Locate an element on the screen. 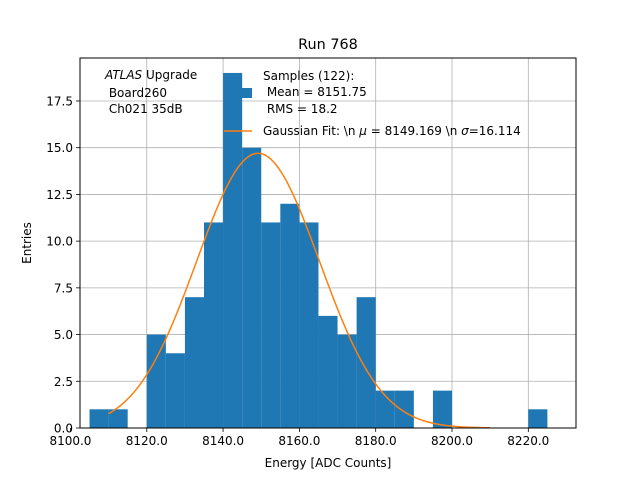 Image resolution: width=640 pixels, height=480 pixels. annotation-line-2: Board260 is located at coordinates (136, 93).